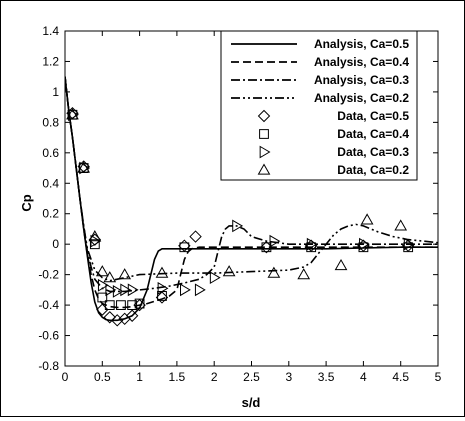 The width and height of the screenshot is (465, 421). What do you see at coordinates (177, 377) in the screenshot?
I see `x-tick-label: 1.5` at bounding box center [177, 377].